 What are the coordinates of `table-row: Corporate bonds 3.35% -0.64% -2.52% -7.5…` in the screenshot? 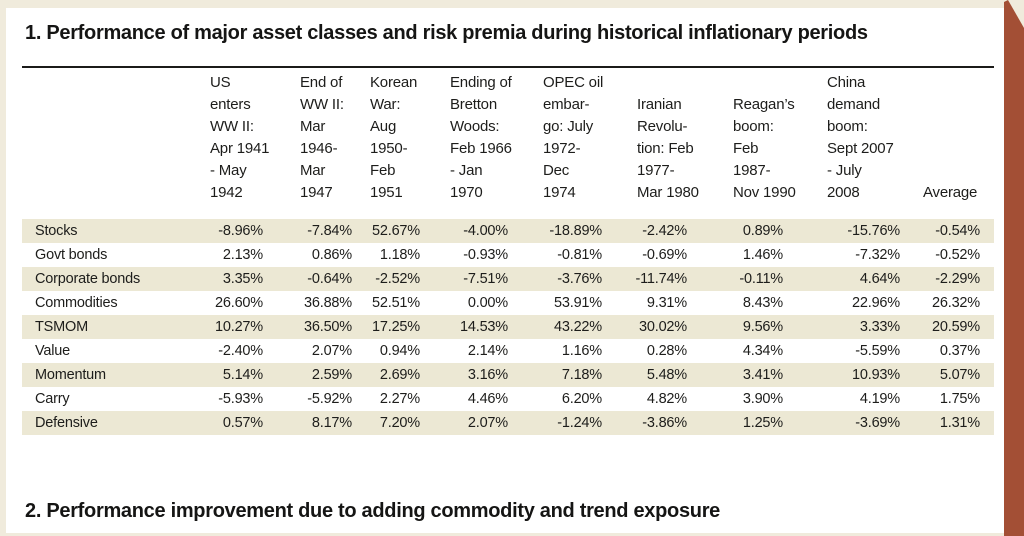 It's located at (508, 279).